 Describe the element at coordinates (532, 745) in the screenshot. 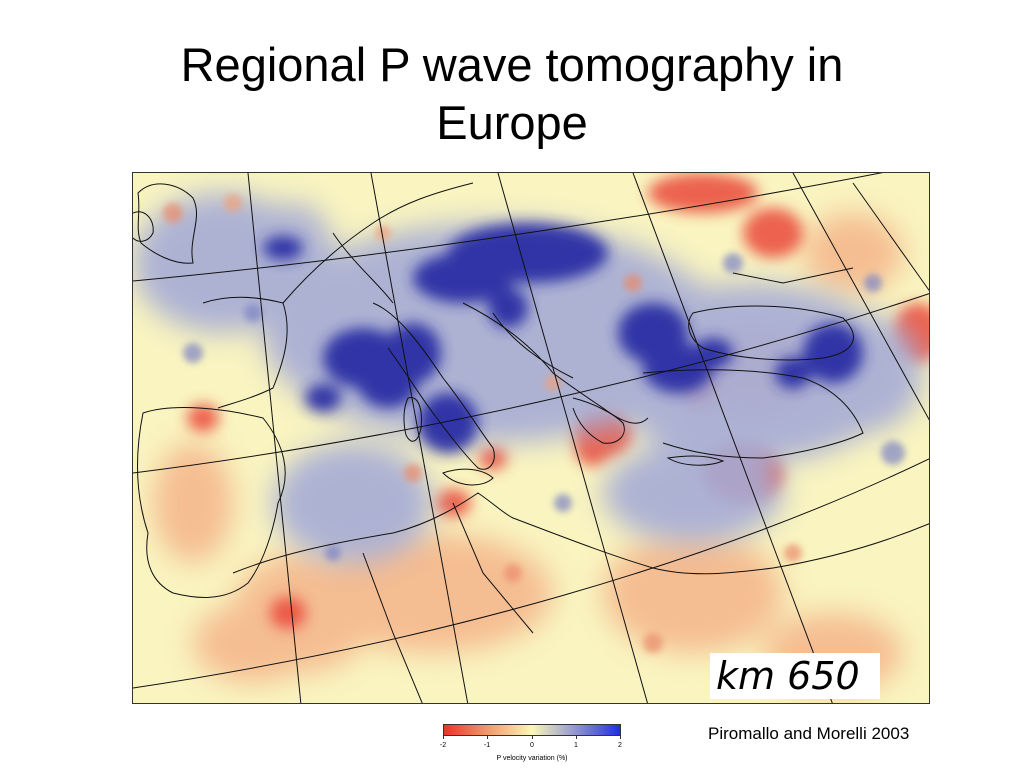

I see `colorbar-tick-label: 0` at that location.